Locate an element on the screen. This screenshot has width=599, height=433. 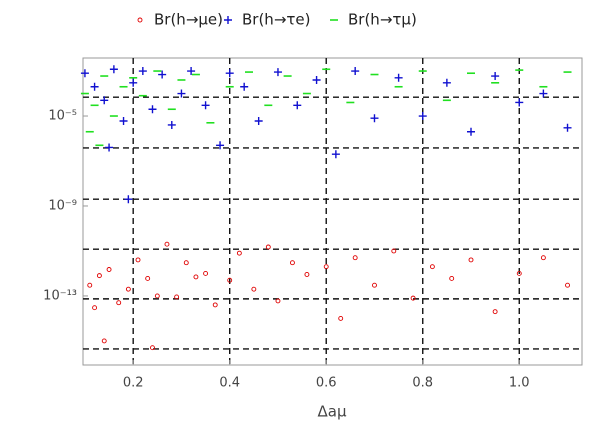
x-tick-label: 0.8 is located at coordinates (422, 383).